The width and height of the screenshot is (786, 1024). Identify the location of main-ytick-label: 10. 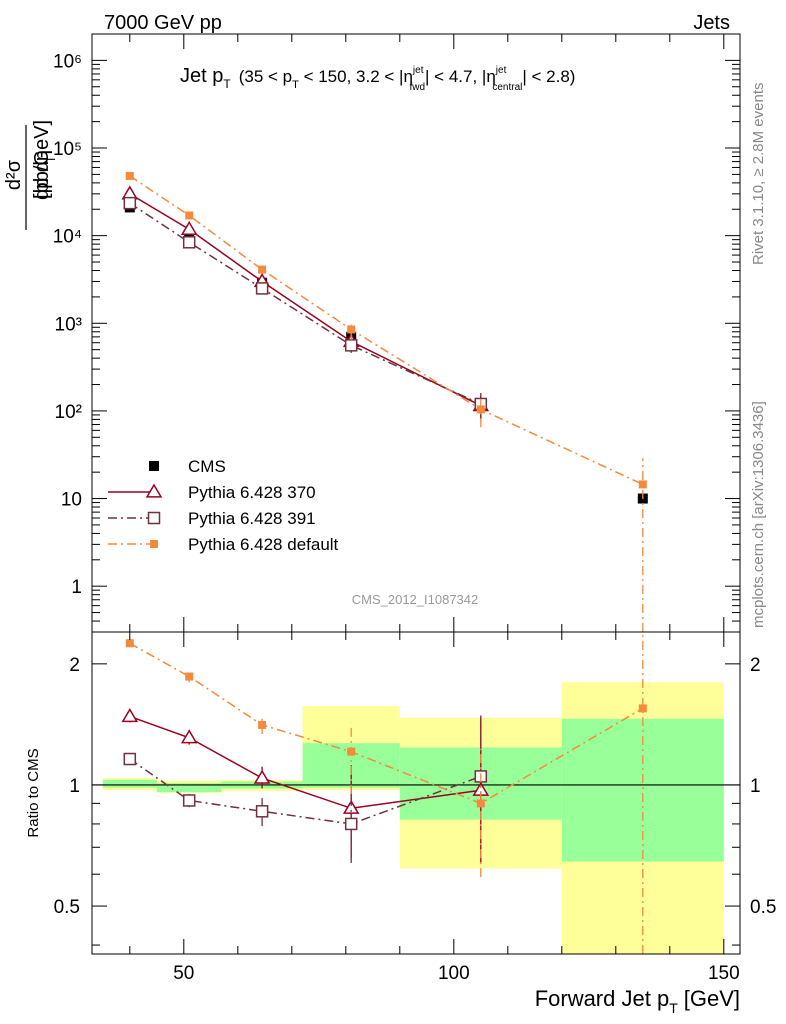
(71, 500).